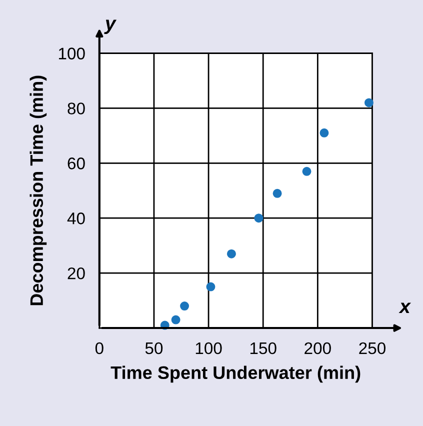 Image resolution: width=423 pixels, height=426 pixels. What do you see at coordinates (209, 348) in the screenshot?
I see `x-tick-label: 100` at bounding box center [209, 348].